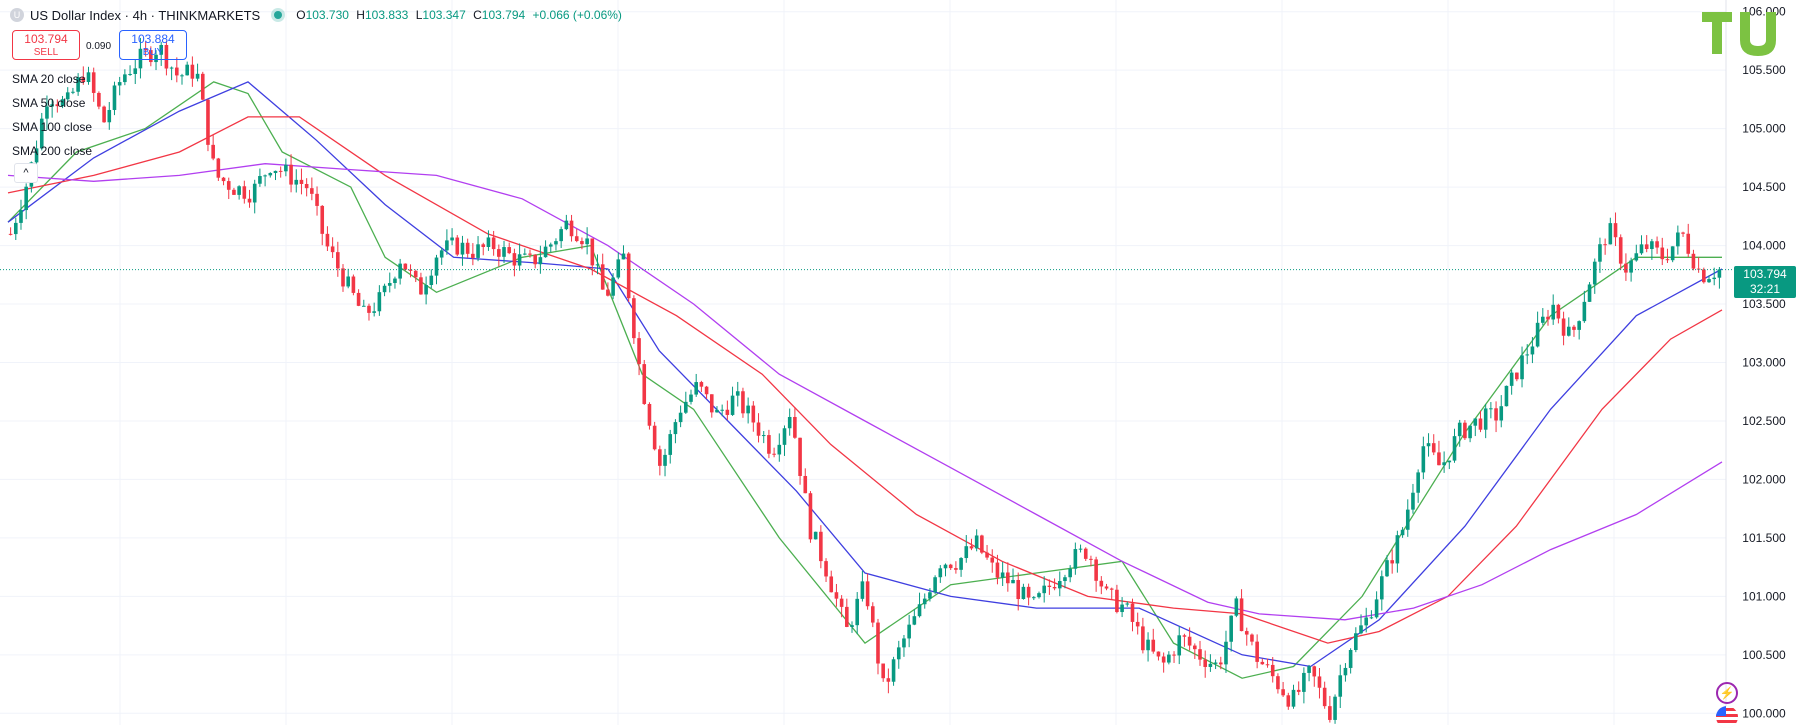  What do you see at coordinates (52, 127) in the screenshot?
I see `legend-sma-100: SMA 100 close` at bounding box center [52, 127].